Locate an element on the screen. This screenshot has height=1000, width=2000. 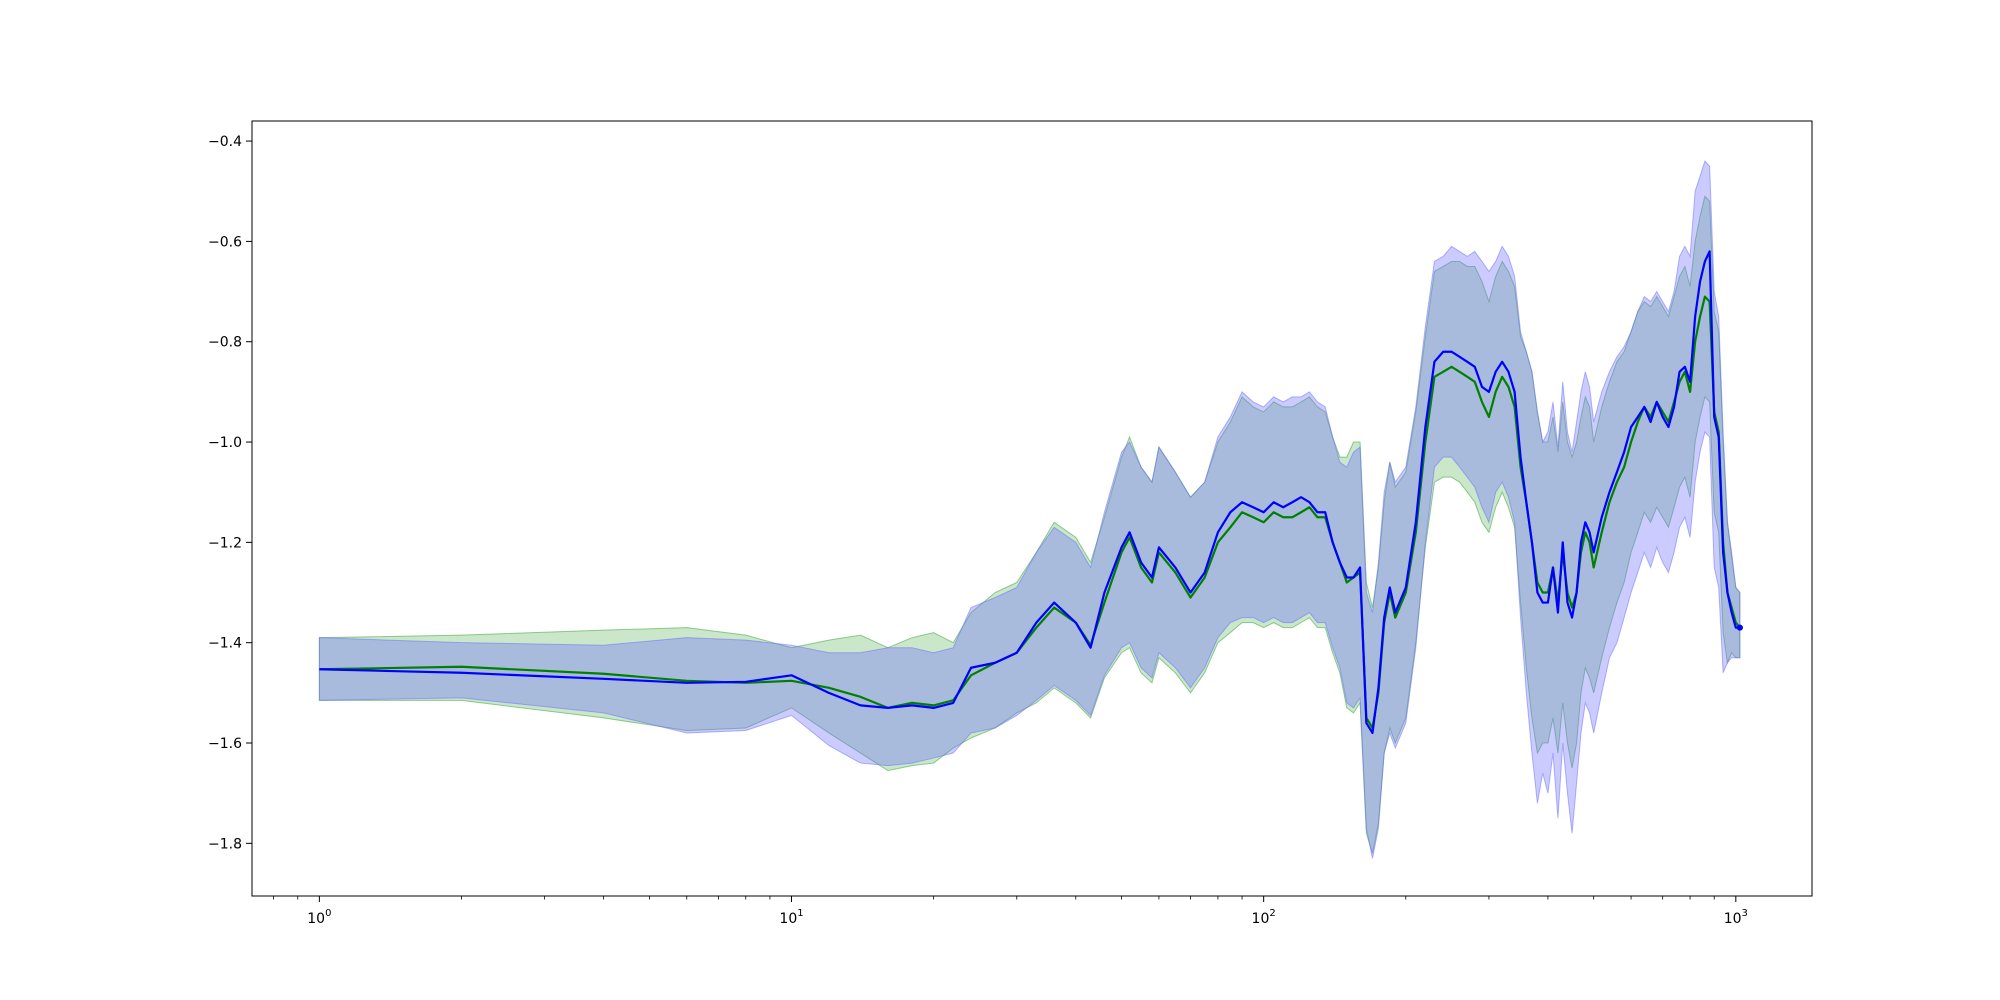
x-tick-label: 10² is located at coordinates (1264, 917).